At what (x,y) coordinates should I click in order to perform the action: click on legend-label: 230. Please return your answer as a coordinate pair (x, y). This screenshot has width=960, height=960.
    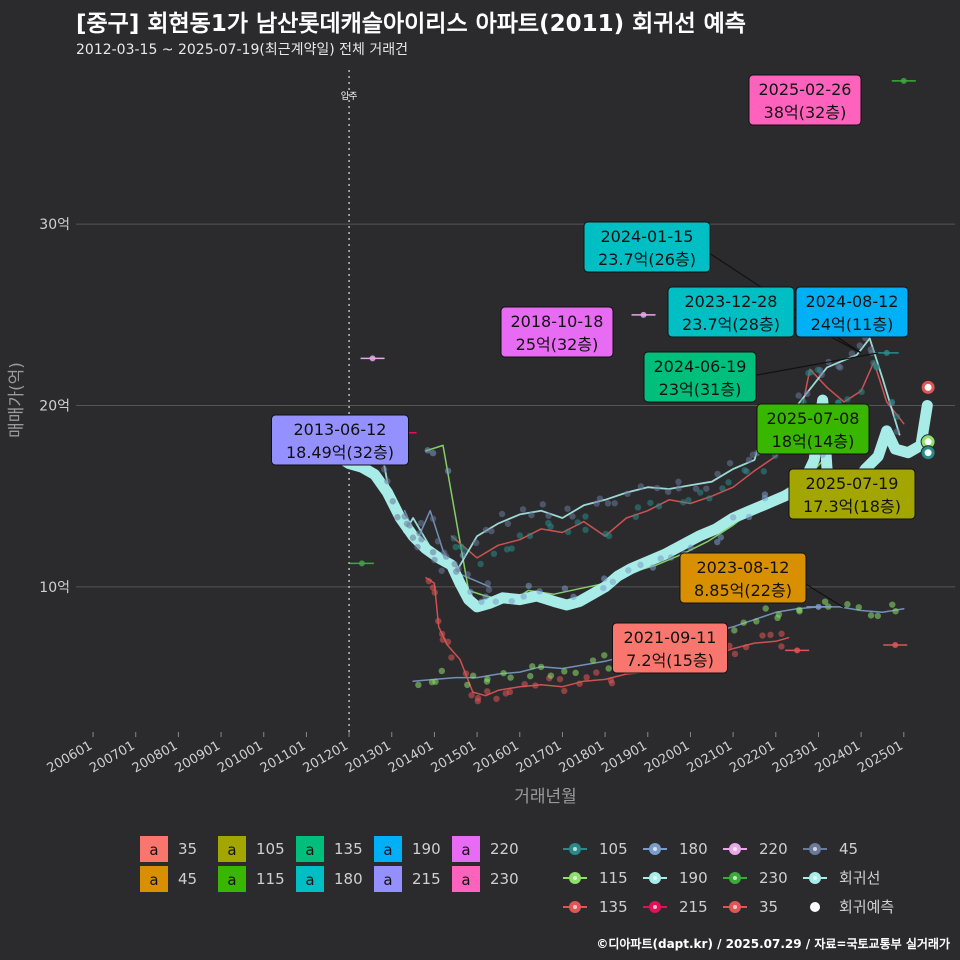
    Looking at the image, I should click on (504, 879).